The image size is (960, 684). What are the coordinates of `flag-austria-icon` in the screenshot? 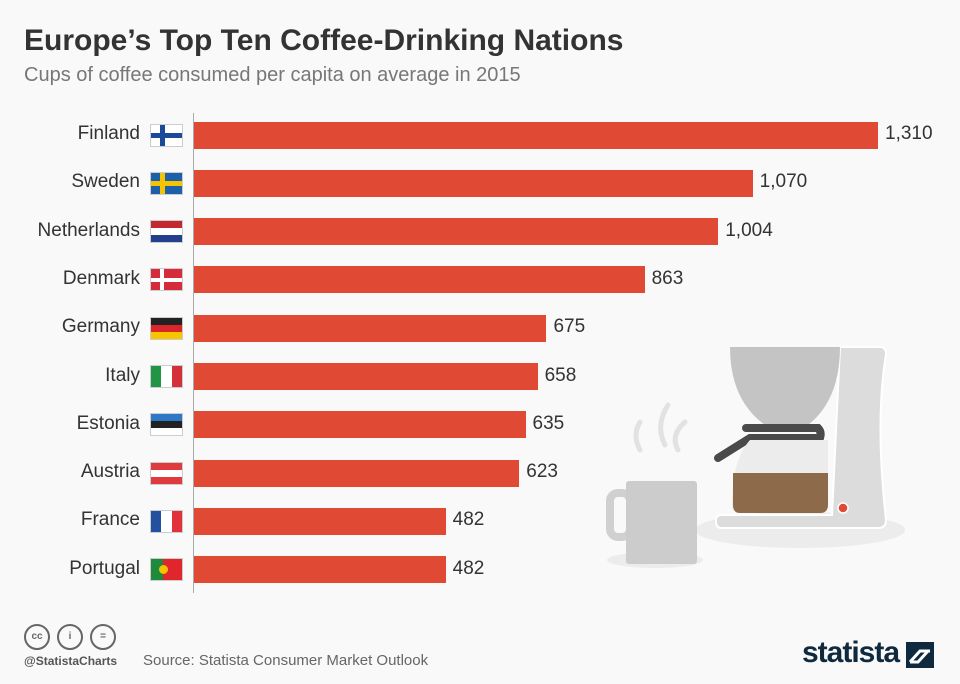 It's located at (166, 473).